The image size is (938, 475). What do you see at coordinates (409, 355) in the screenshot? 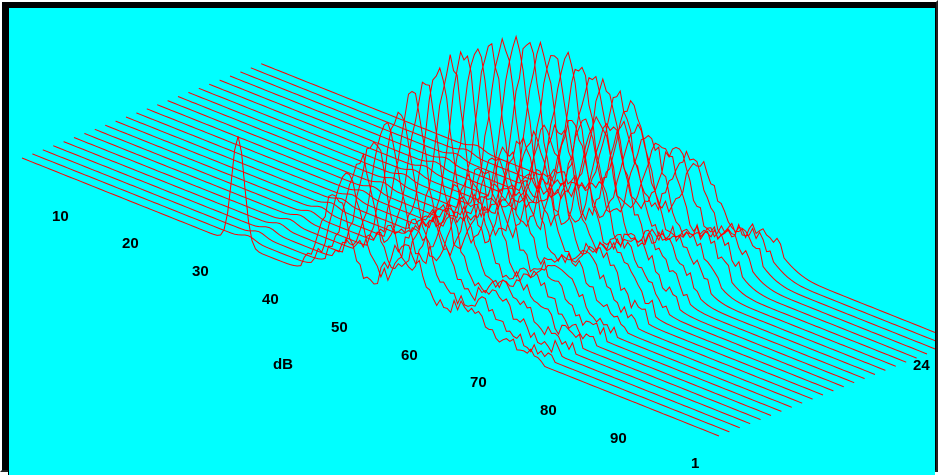
I see `x-tick-label-60: 60` at bounding box center [409, 355].